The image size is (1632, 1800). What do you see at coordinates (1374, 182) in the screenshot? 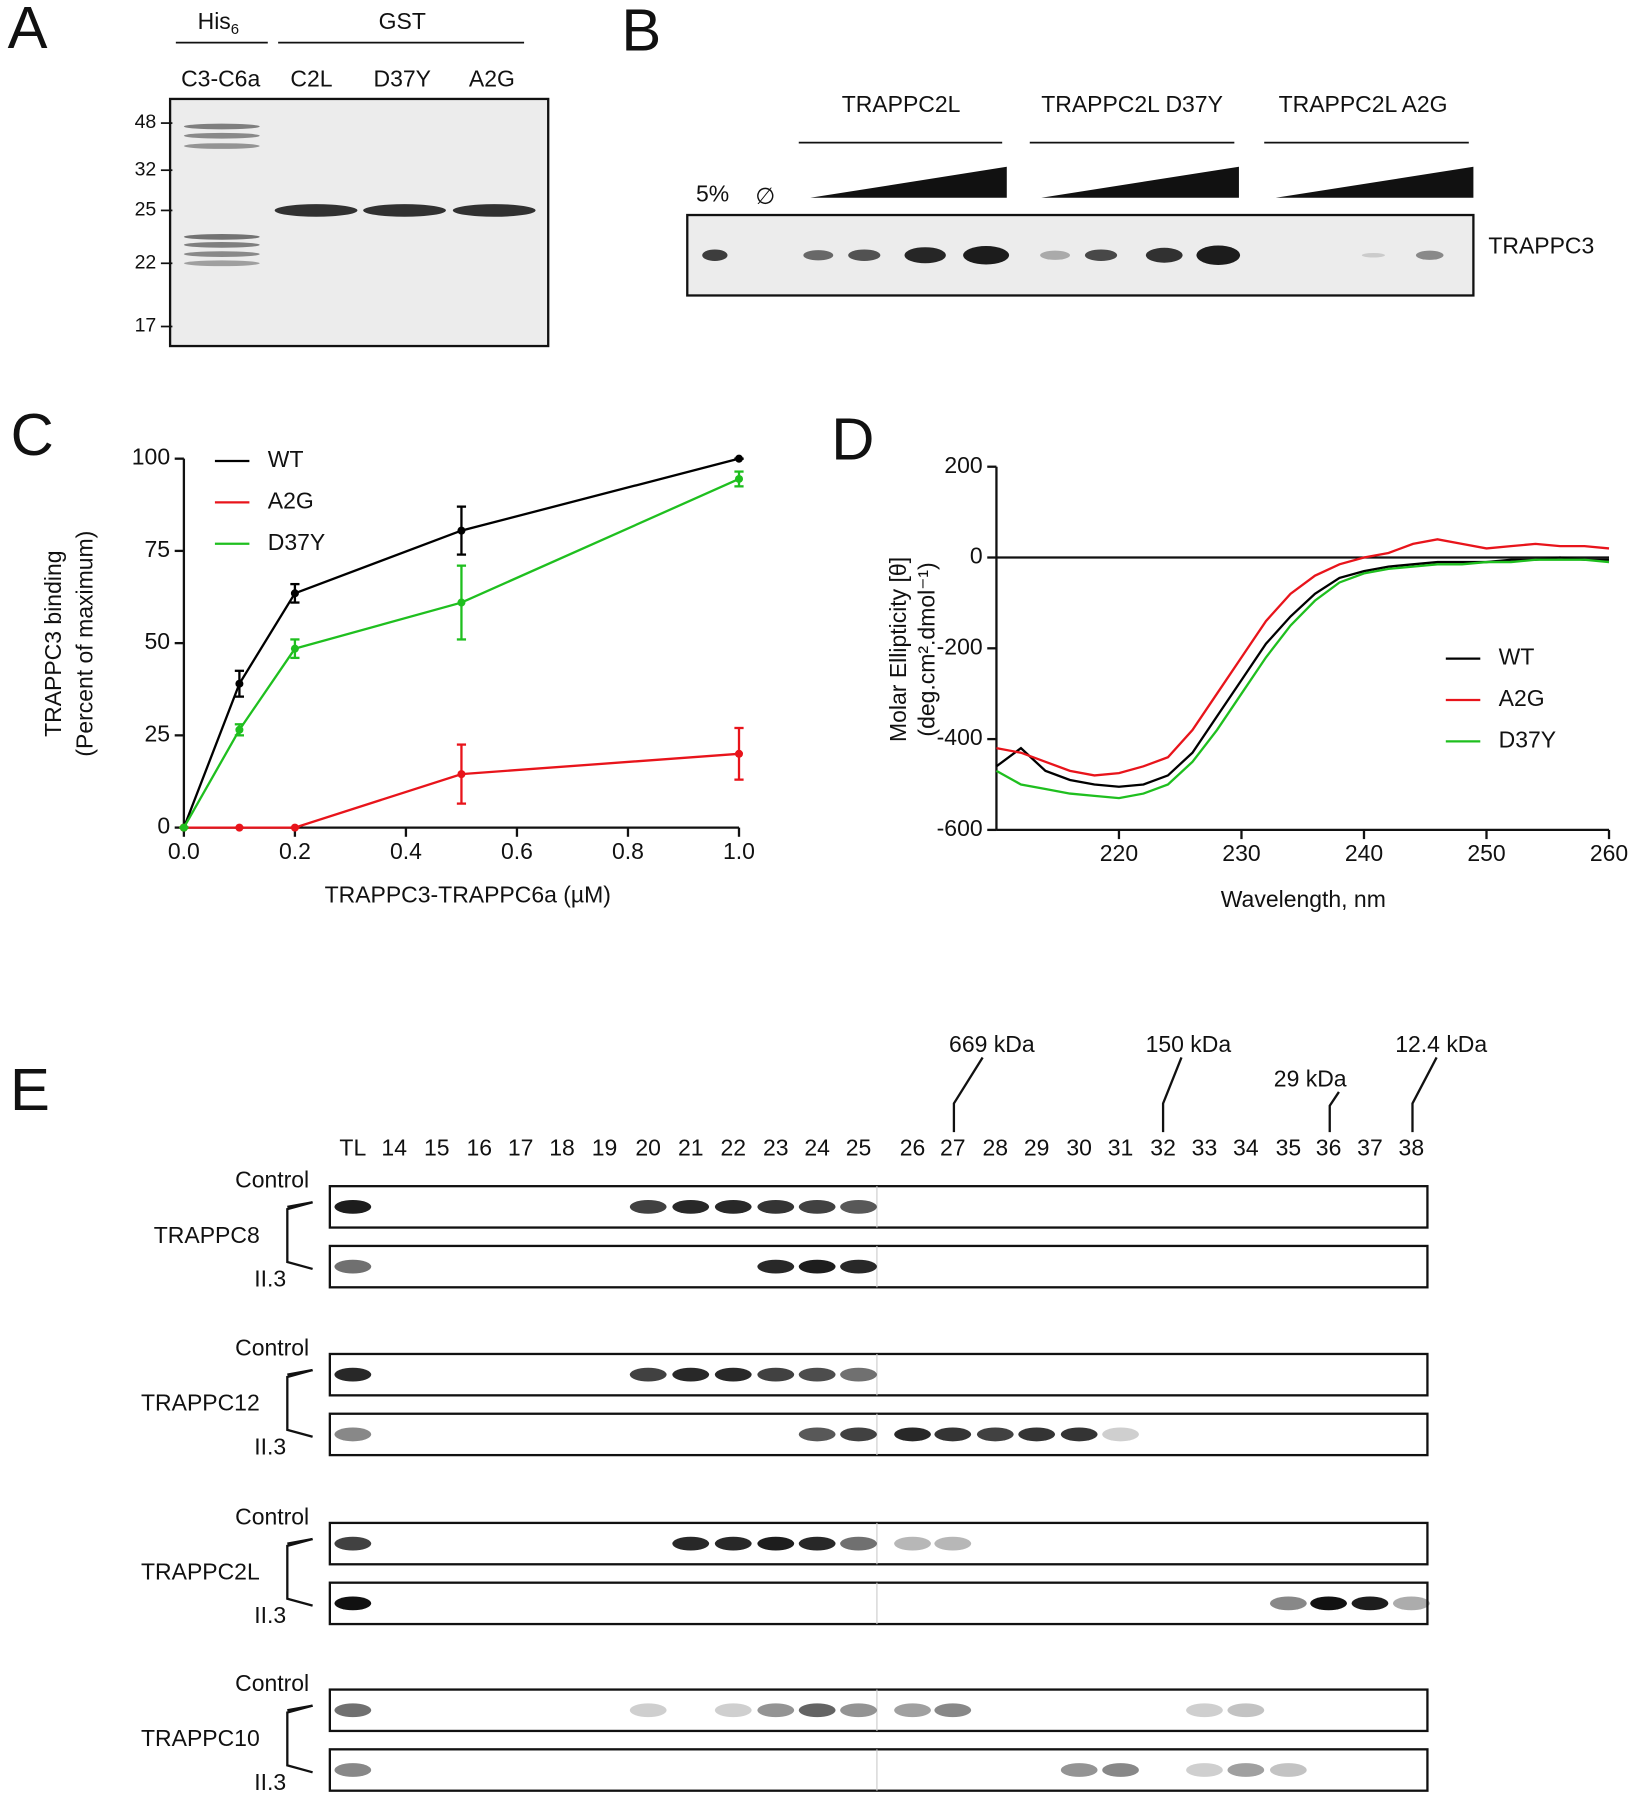
I see `gradient-wedge` at bounding box center [1374, 182].